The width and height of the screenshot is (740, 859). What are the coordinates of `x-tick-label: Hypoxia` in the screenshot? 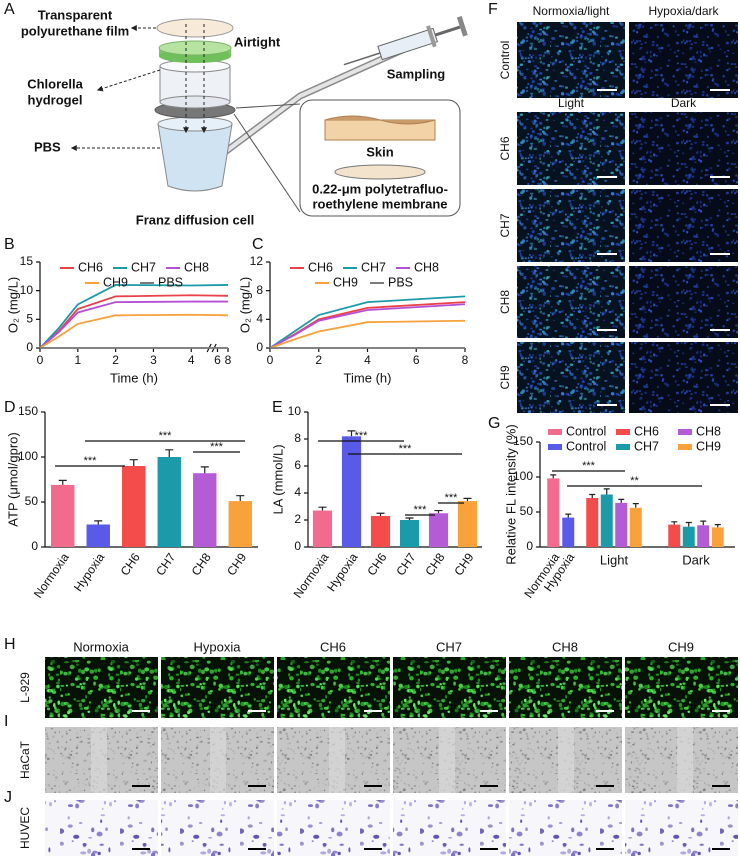 It's located at (89, 572).